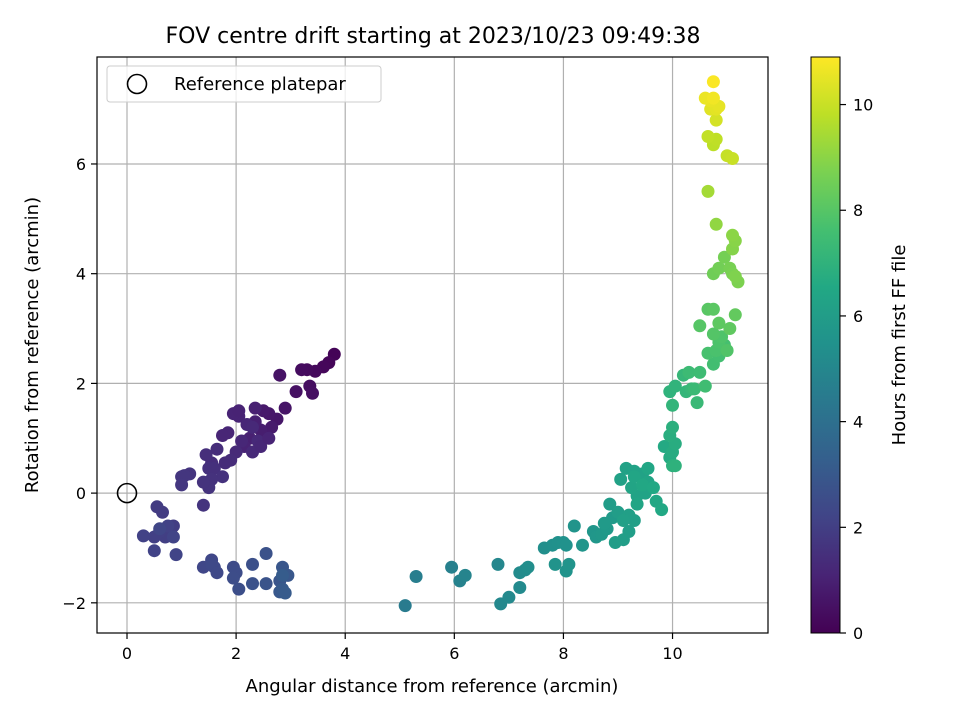 Image resolution: width=960 pixels, height=720 pixels. I want to click on colorbar-gradient, so click(825, 345).